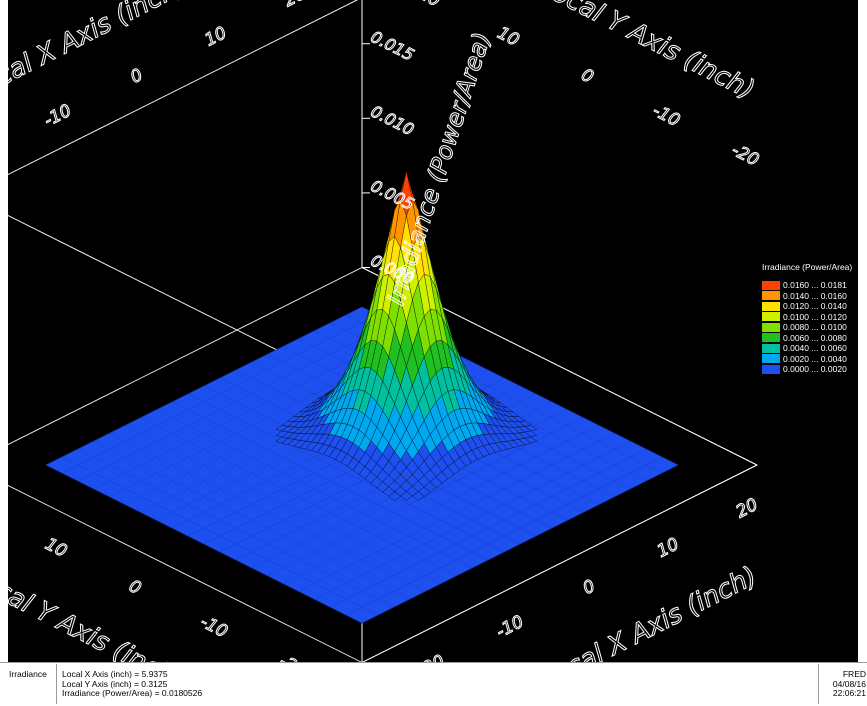 Image resolution: width=867 pixels, height=706 pixels. What do you see at coordinates (132, 693) in the screenshot?
I see `readout-z: Irradiance (Power/Area) = 0.0180526` at bounding box center [132, 693].